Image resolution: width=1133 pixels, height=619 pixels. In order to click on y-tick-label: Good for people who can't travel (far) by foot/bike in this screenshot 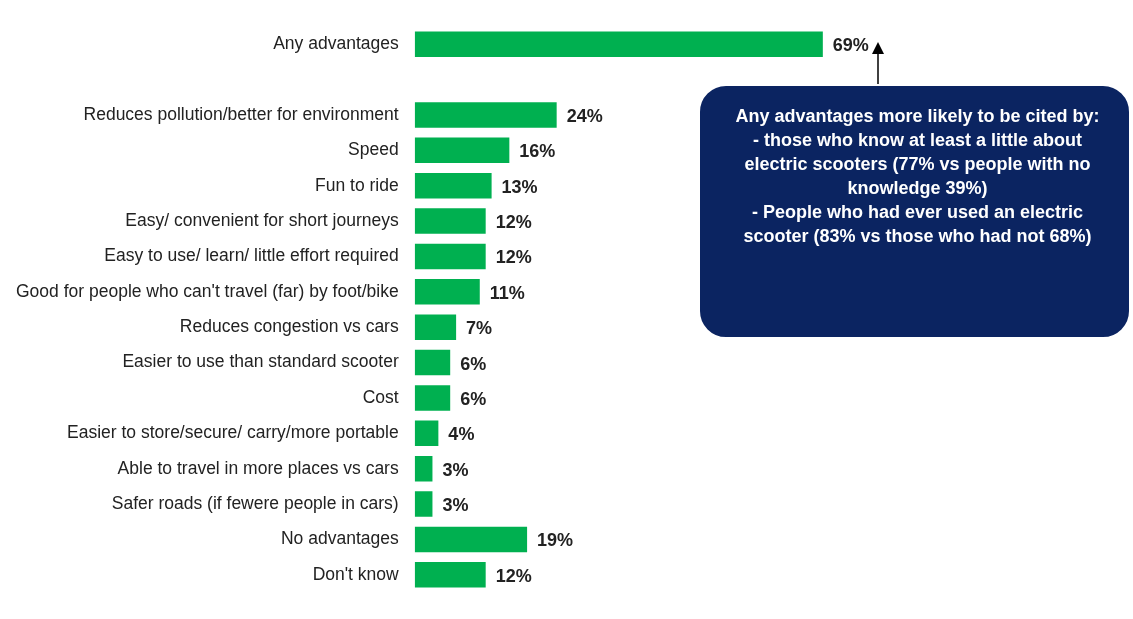, I will do `click(207, 290)`.